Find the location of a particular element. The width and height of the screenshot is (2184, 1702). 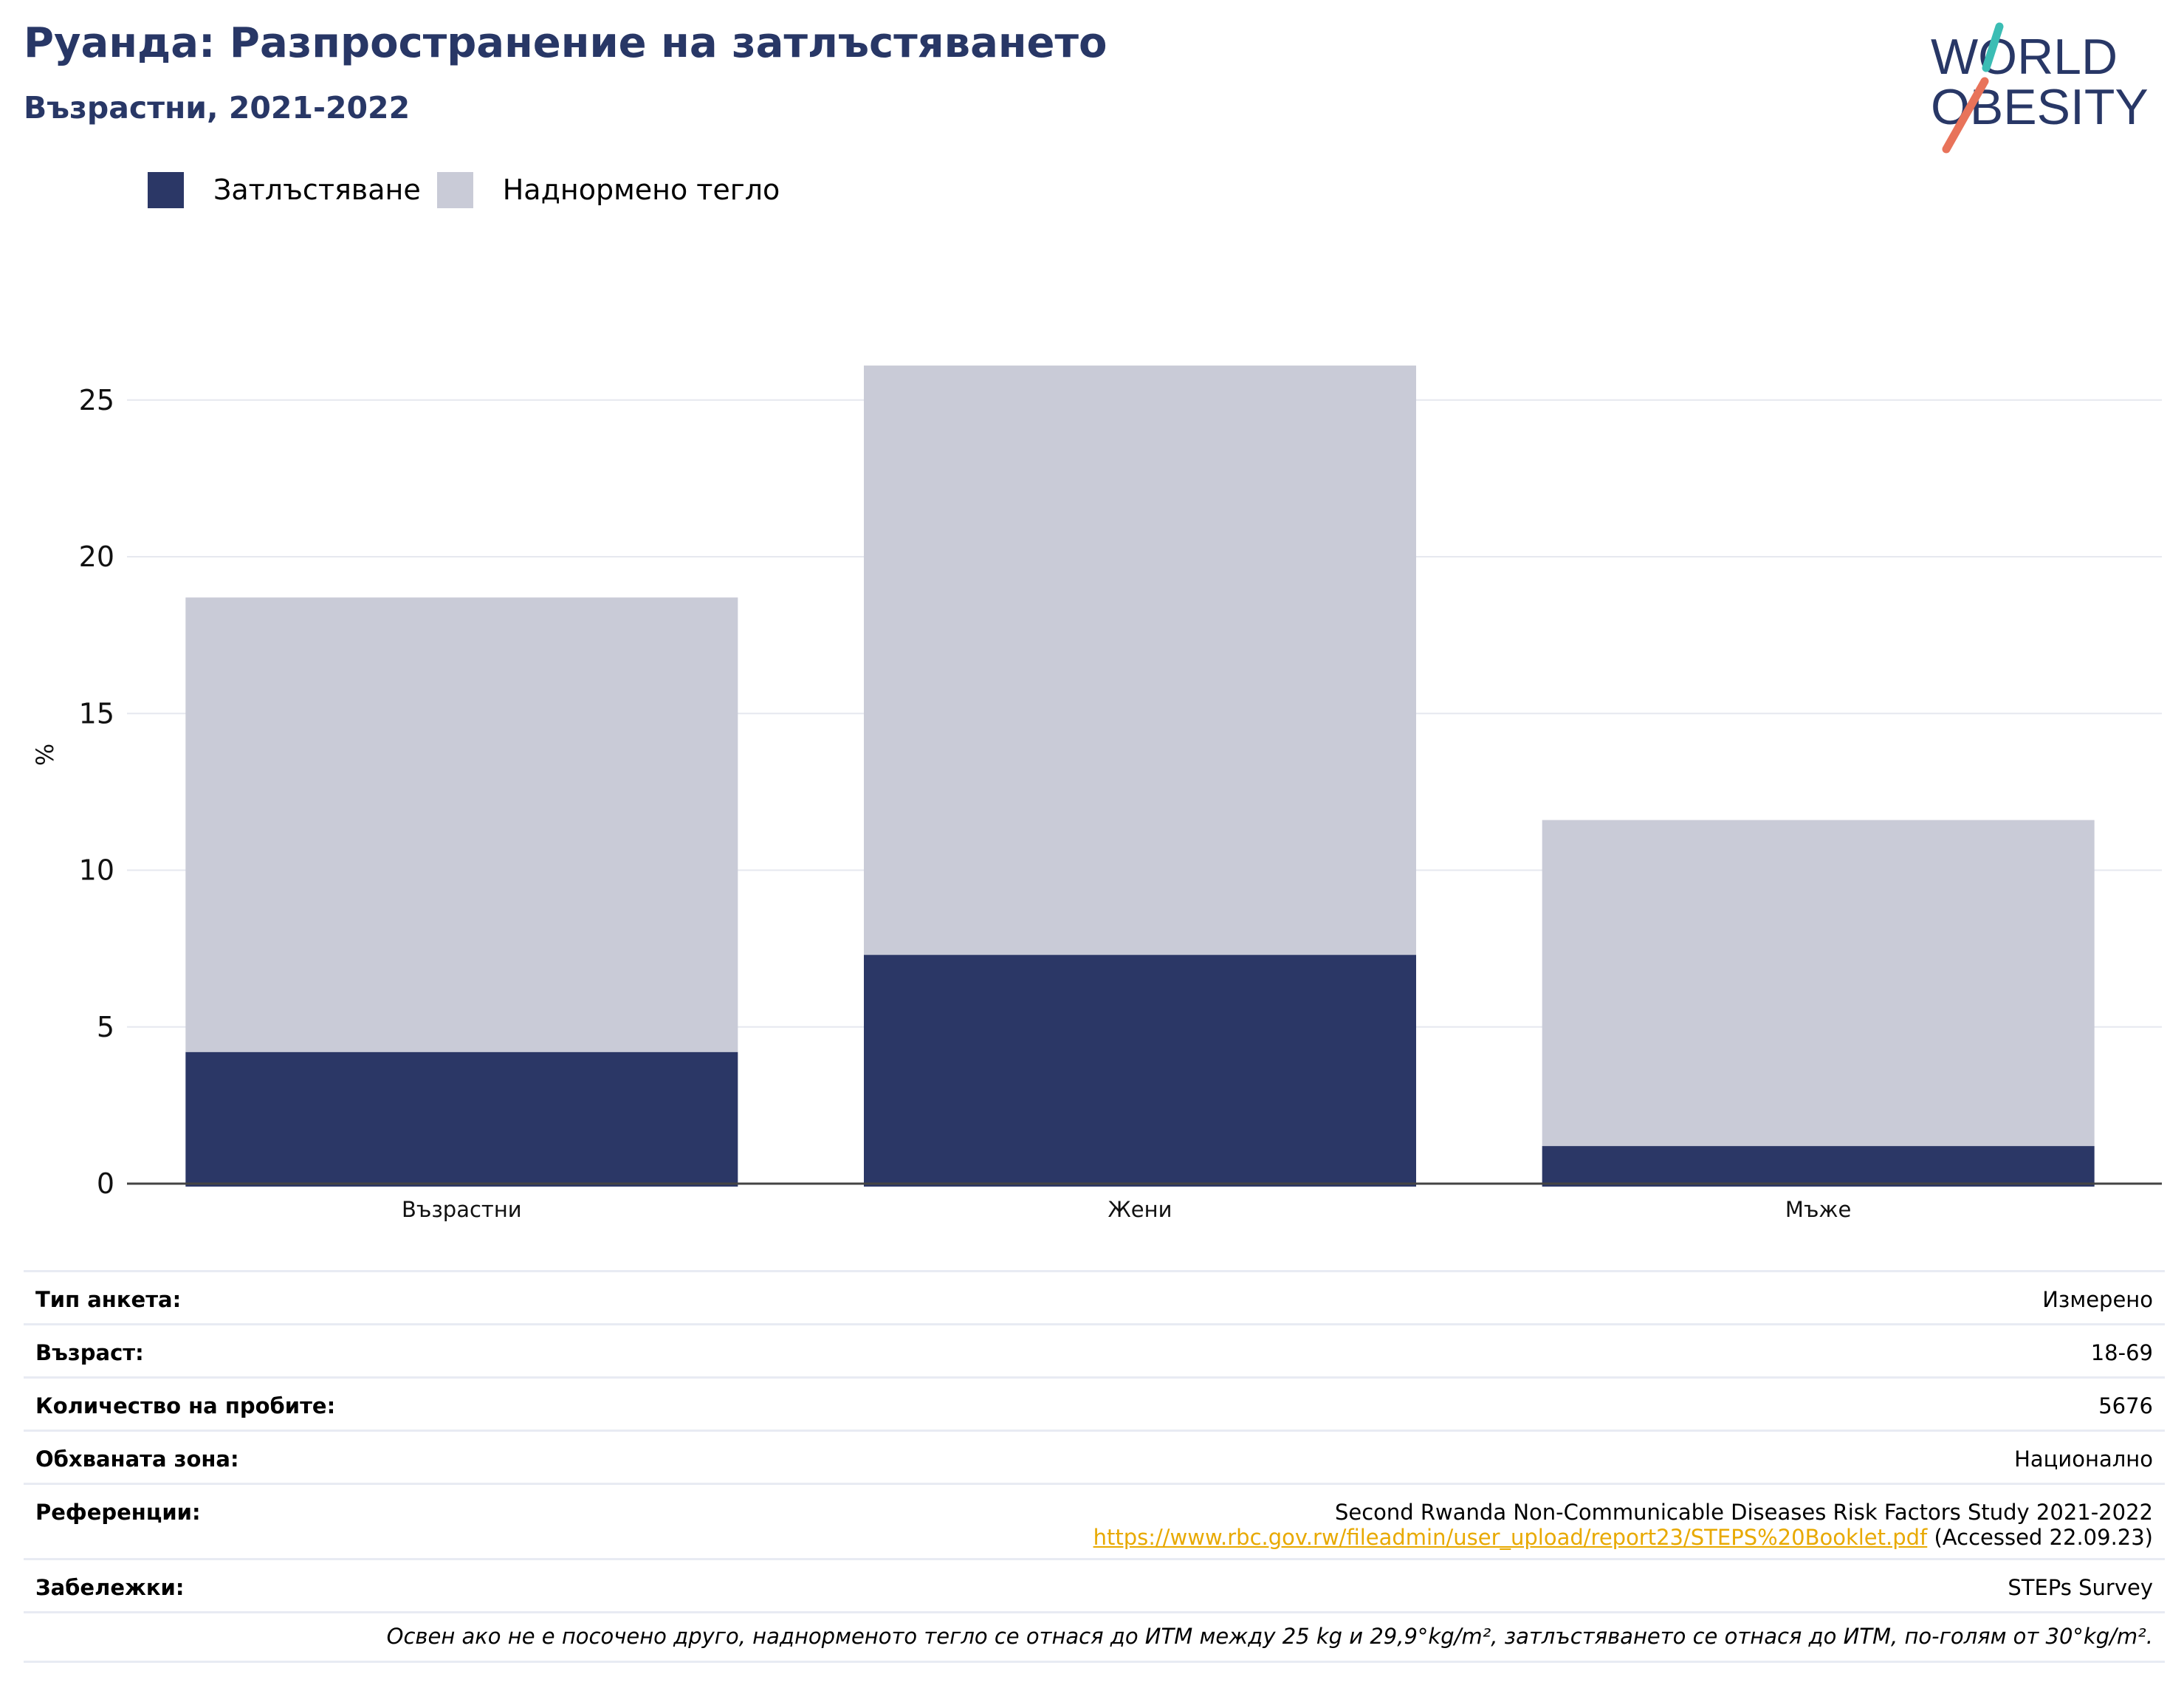

x-tick-label: Жени is located at coordinates (1140, 1209).